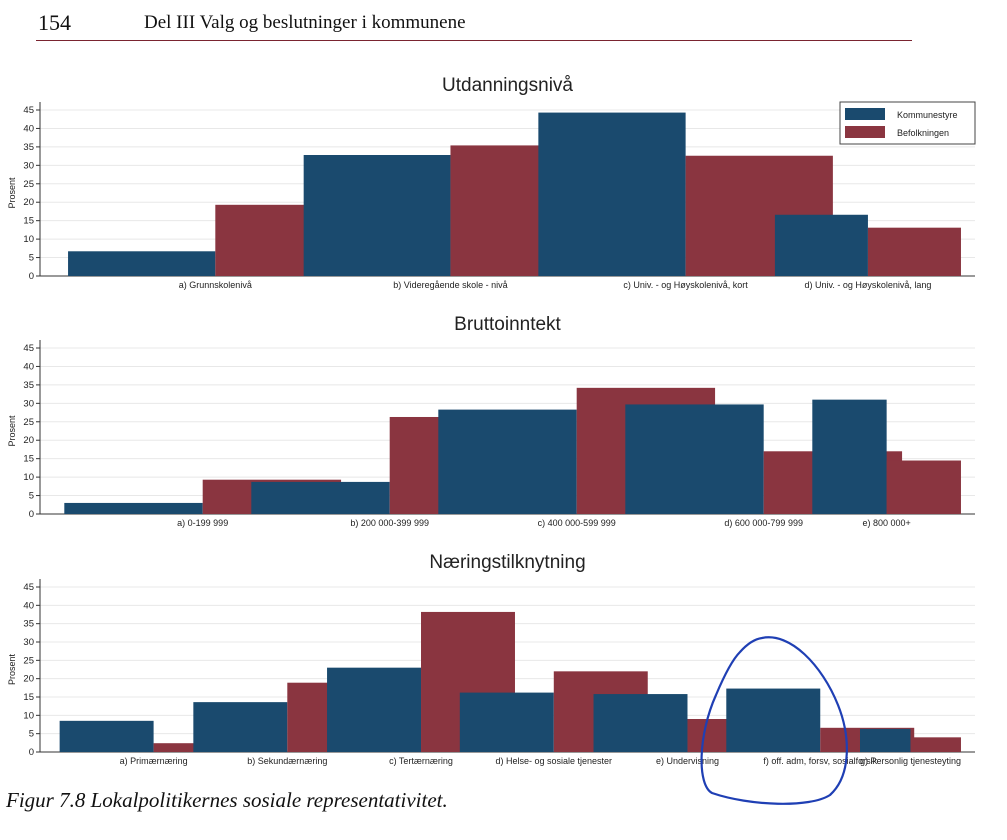  Describe the element at coordinates (28, 697) in the screenshot. I see `chart-3-ytick-label: 15` at that location.